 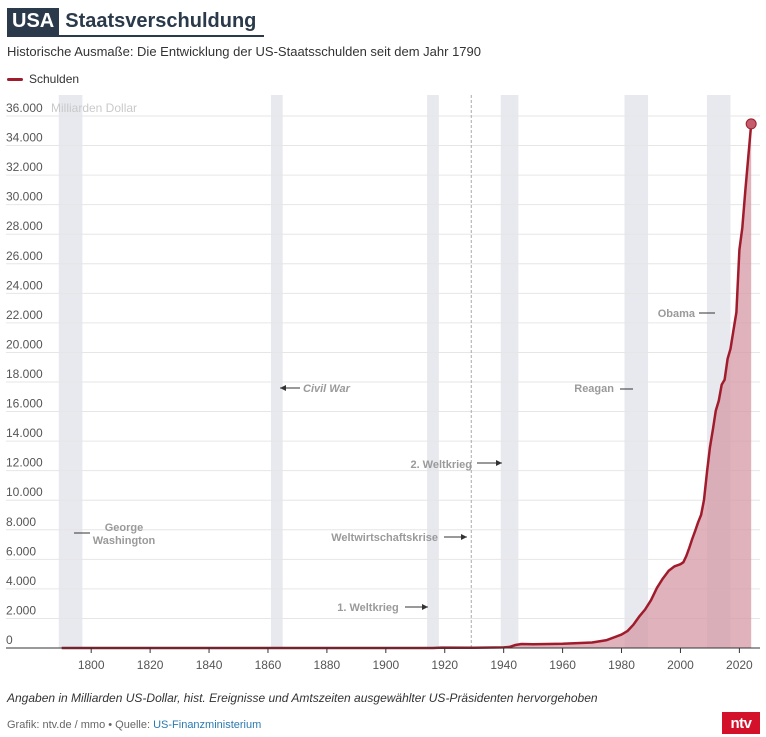 I want to click on x-tick-label: 1940, so click(x=503, y=665).